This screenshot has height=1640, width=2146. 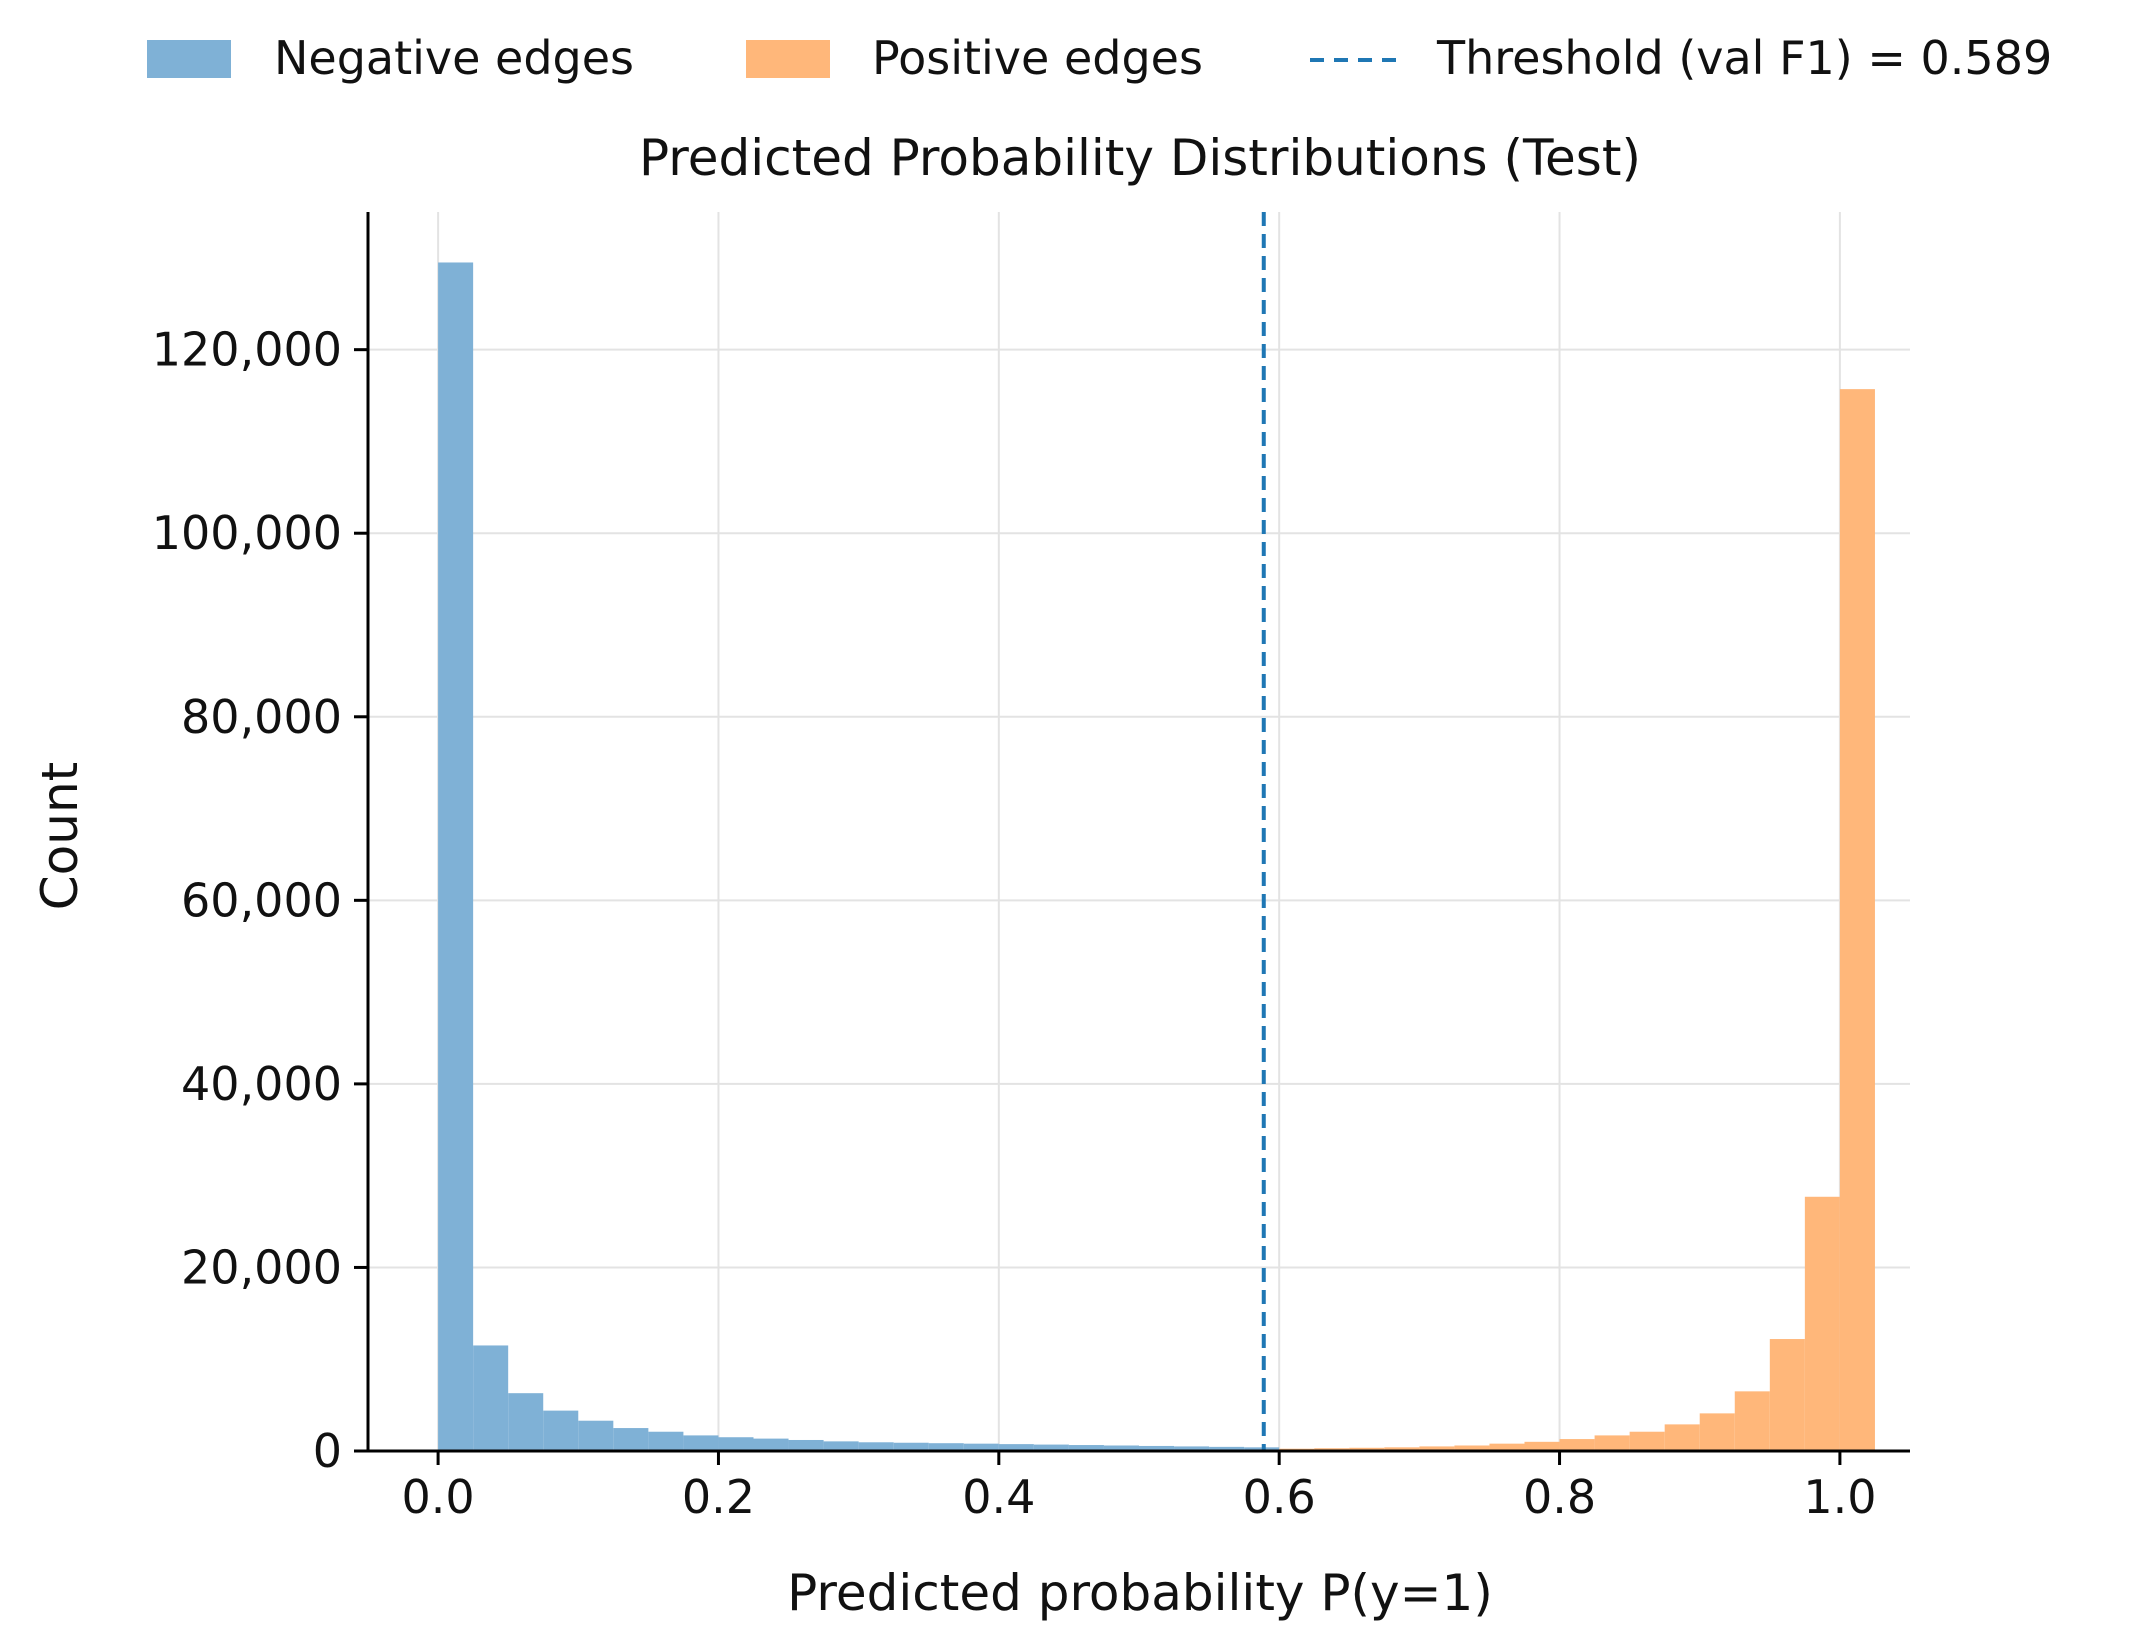 What do you see at coordinates (1037, 58) in the screenshot?
I see `legend-label-positive: Positive edges` at bounding box center [1037, 58].